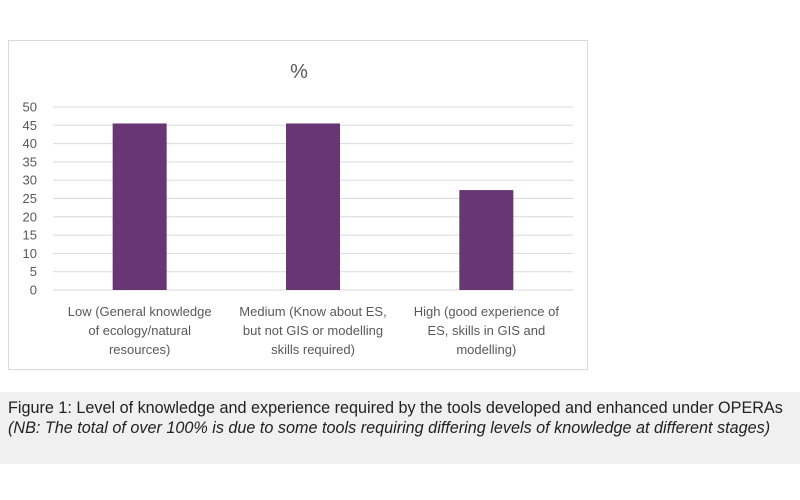  I want to click on x-category-label: ES, skills in GIS and, so click(486, 330).